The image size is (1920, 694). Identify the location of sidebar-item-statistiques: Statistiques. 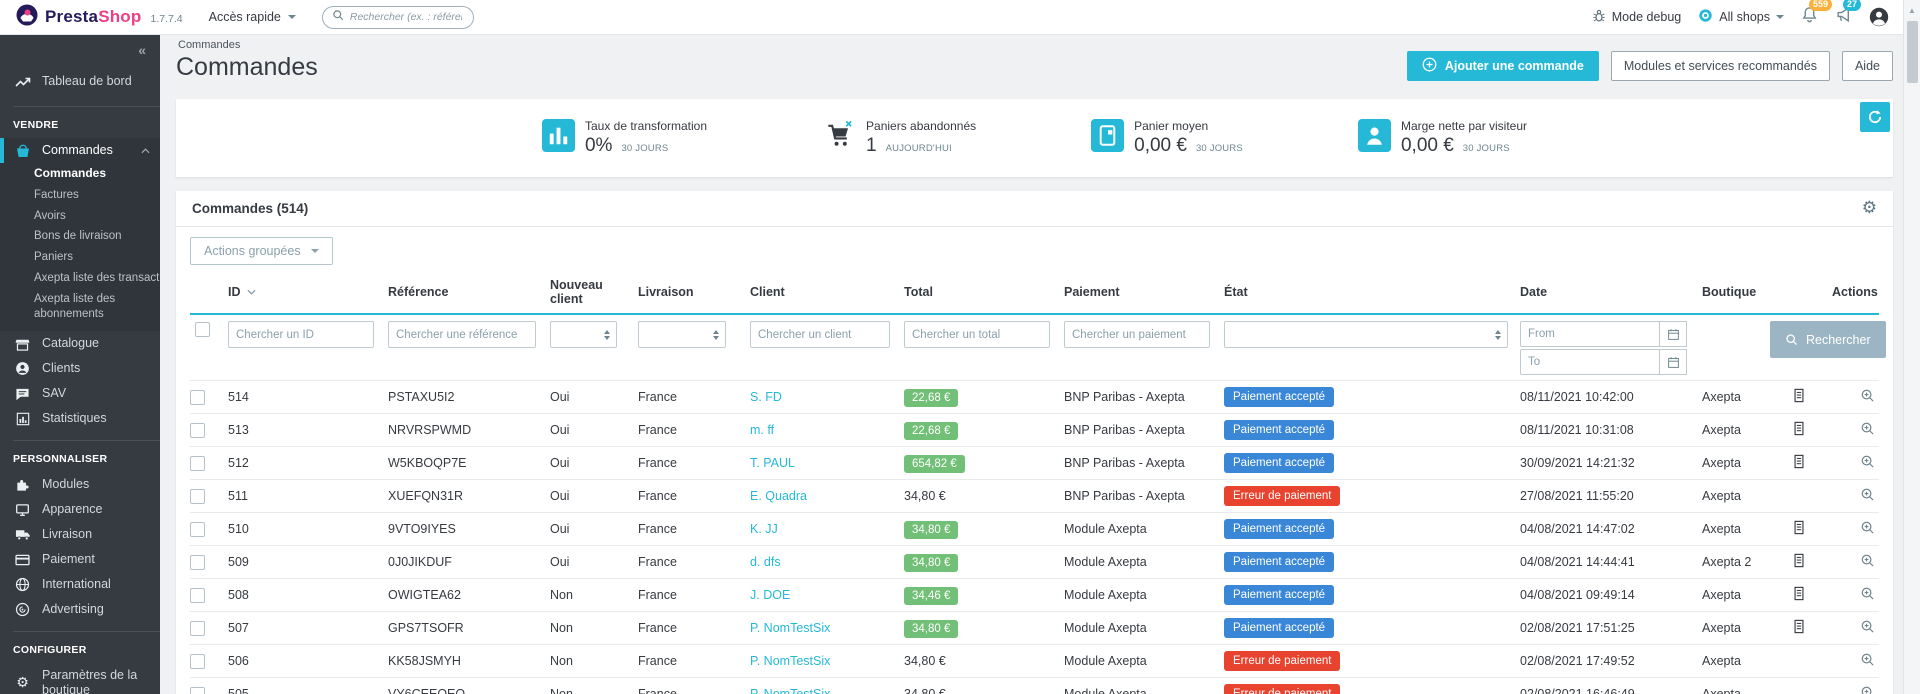
(80, 418).